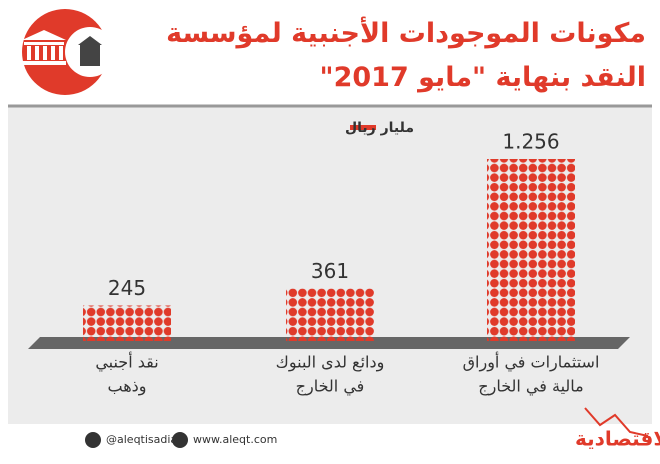  Describe the element at coordinates (616, 422) in the screenshot. I see `deco-line` at that location.